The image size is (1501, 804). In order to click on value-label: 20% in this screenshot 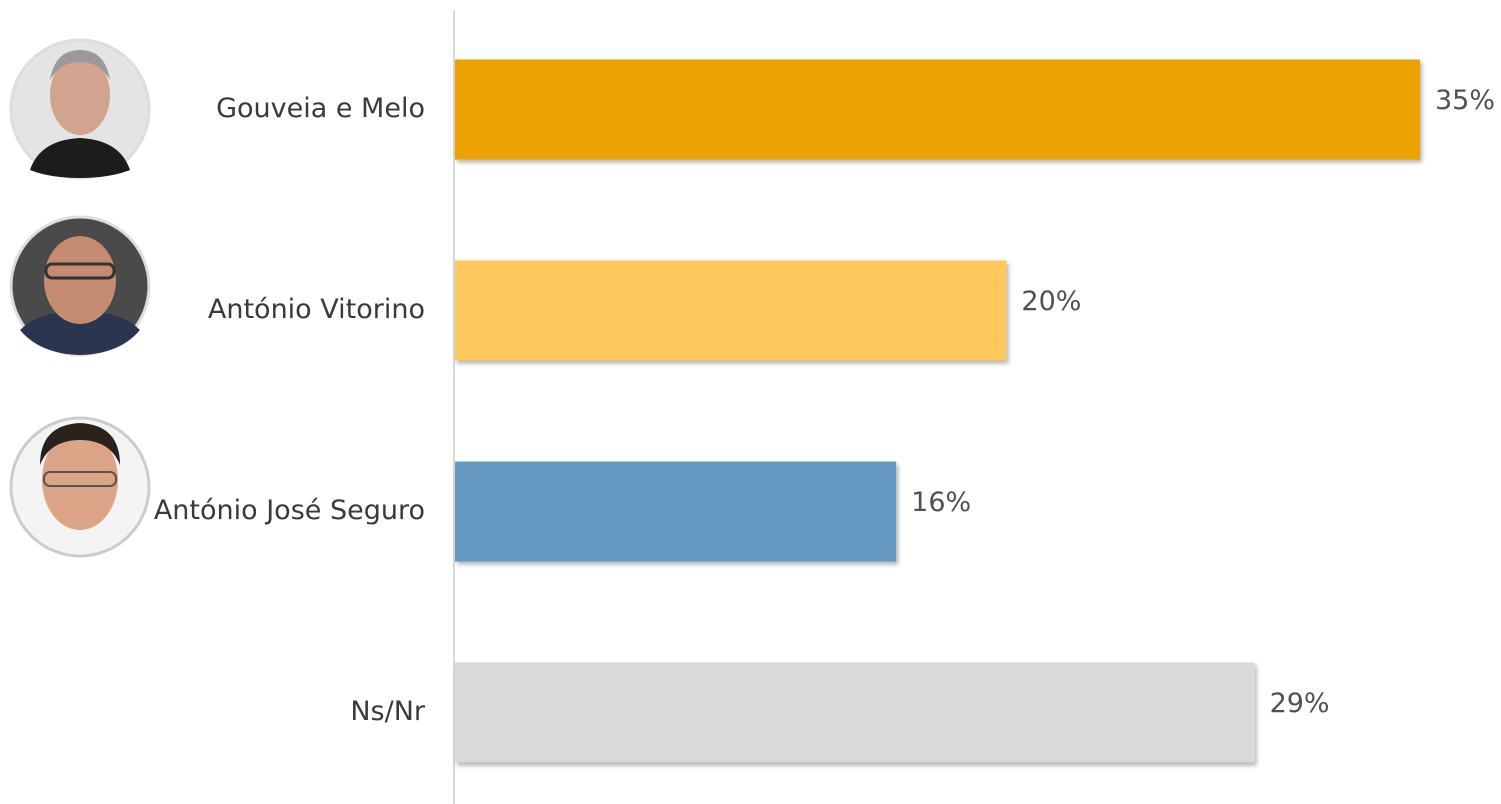, I will do `click(1051, 301)`.